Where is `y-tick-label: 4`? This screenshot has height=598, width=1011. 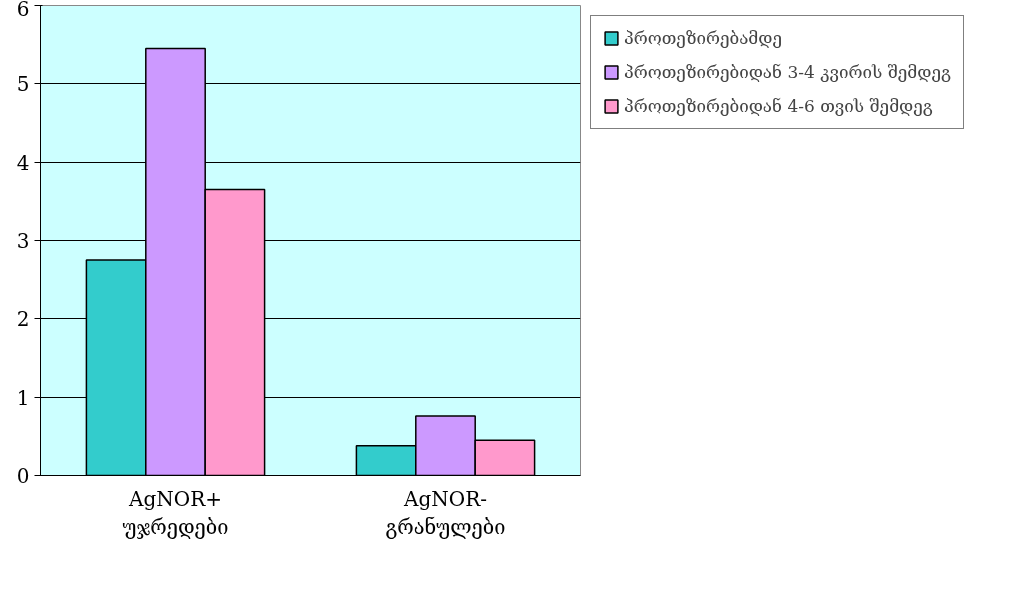
y-tick-label: 4 is located at coordinates (23, 162).